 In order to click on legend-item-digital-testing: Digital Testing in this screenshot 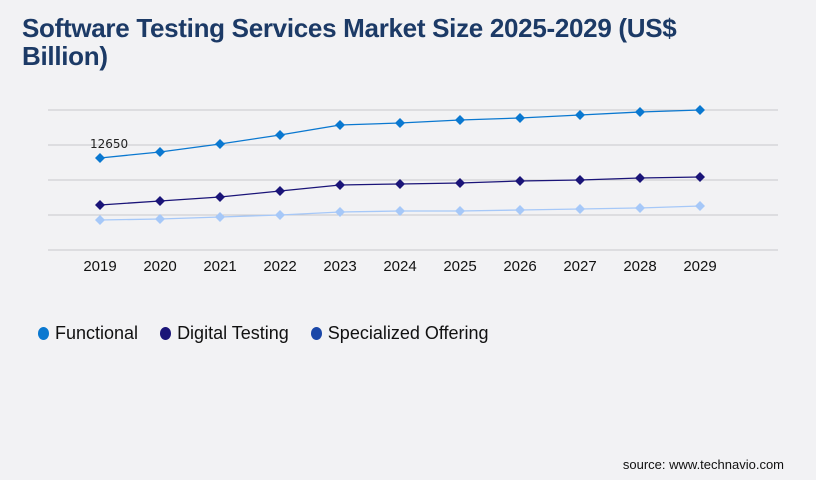, I will do `click(224, 333)`.